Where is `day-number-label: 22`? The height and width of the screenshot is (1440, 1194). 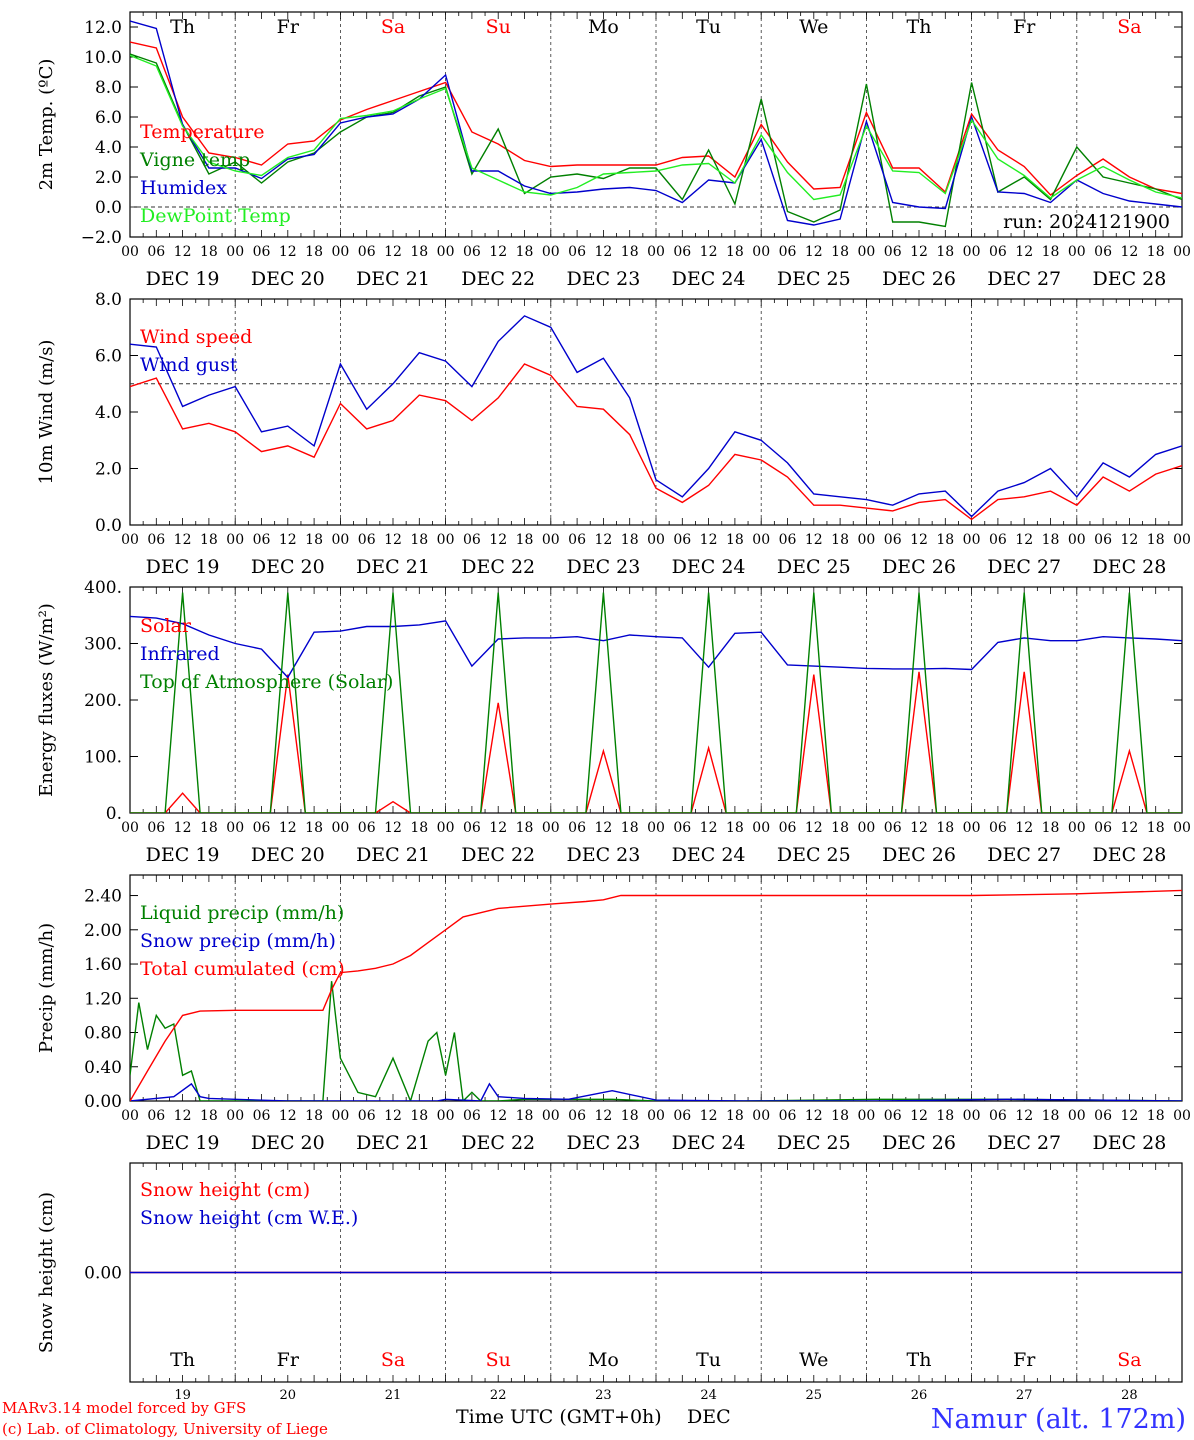 day-number-label: 22 is located at coordinates (498, 1395).